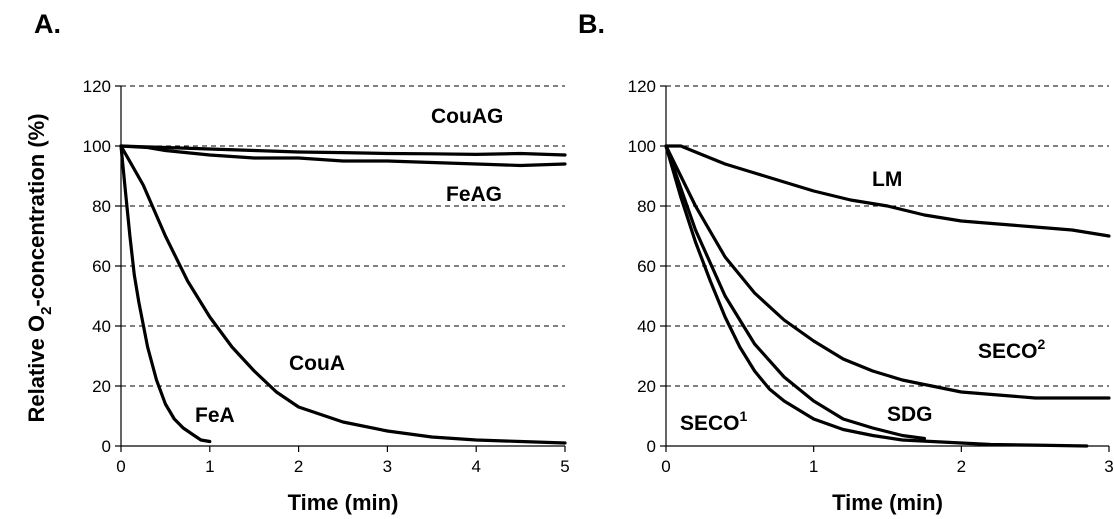  I want to click on series-line-feag, so click(343, 156).